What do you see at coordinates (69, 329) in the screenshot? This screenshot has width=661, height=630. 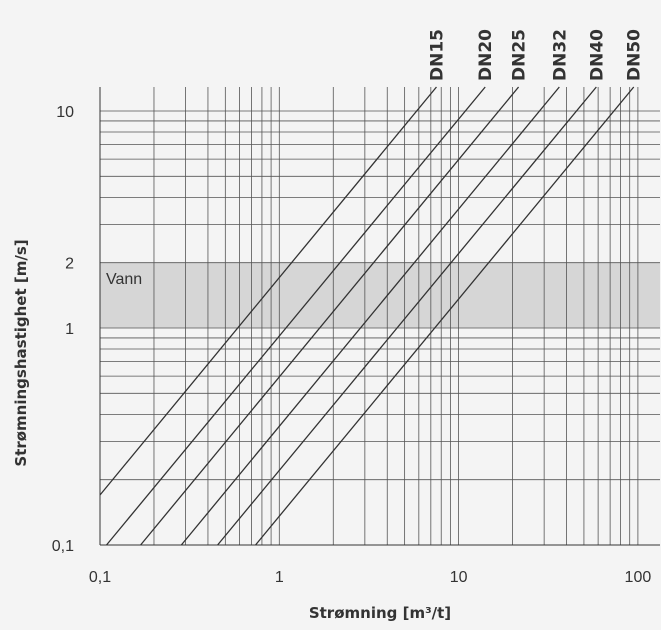 I see `y-tick-label: 1` at bounding box center [69, 329].